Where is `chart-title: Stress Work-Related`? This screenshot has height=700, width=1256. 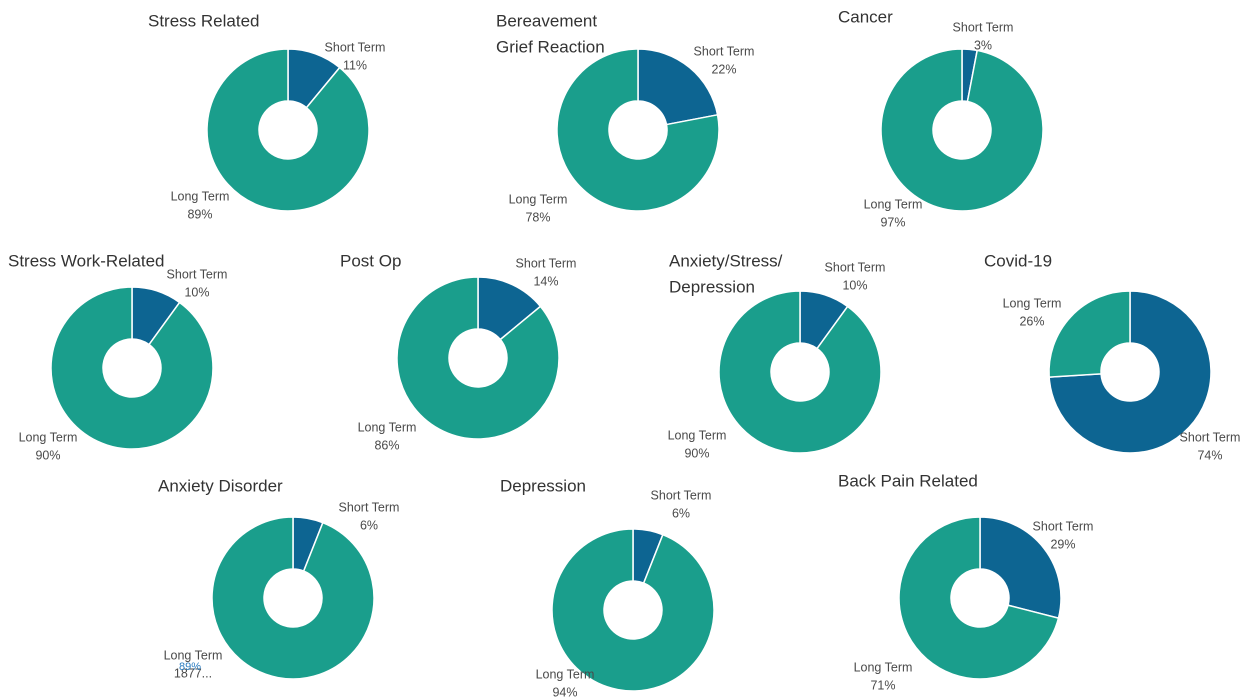 chart-title: Stress Work-Related is located at coordinates (86, 260).